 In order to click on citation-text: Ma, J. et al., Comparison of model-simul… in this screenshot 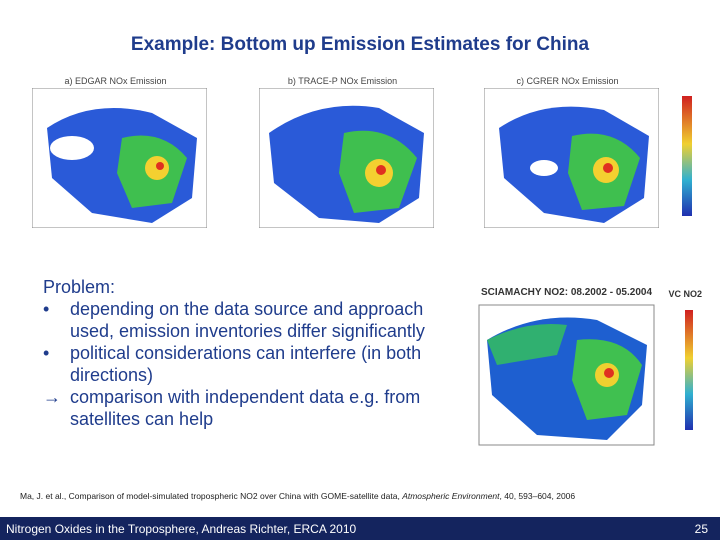, I will do `click(211, 496)`.